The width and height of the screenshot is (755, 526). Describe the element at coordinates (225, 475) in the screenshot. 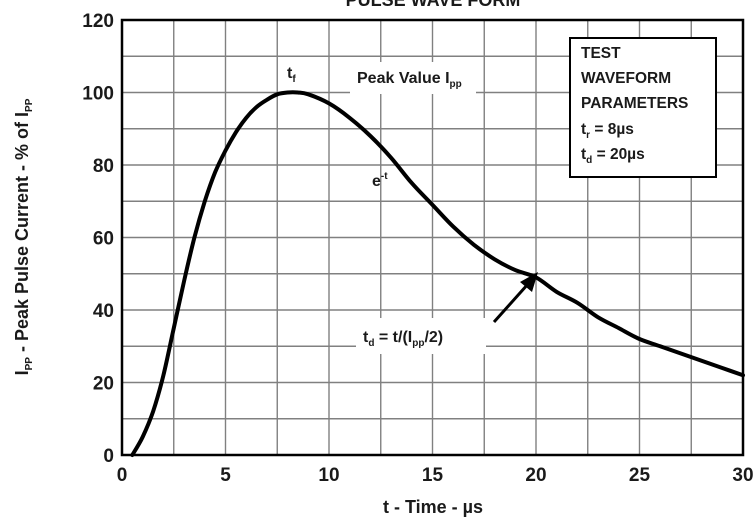

I see `x-tick-label: 5` at that location.